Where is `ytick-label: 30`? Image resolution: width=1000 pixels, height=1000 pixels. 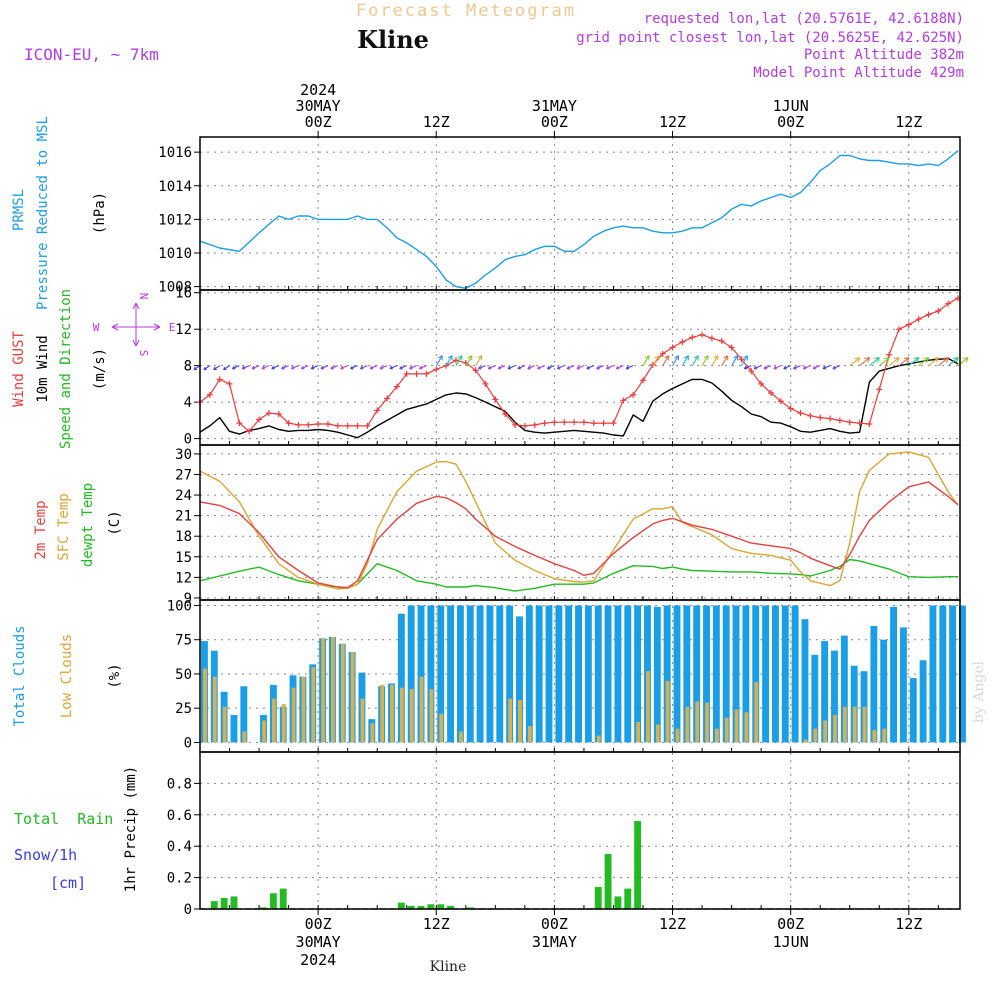 ytick-label: 30 is located at coordinates (183, 455).